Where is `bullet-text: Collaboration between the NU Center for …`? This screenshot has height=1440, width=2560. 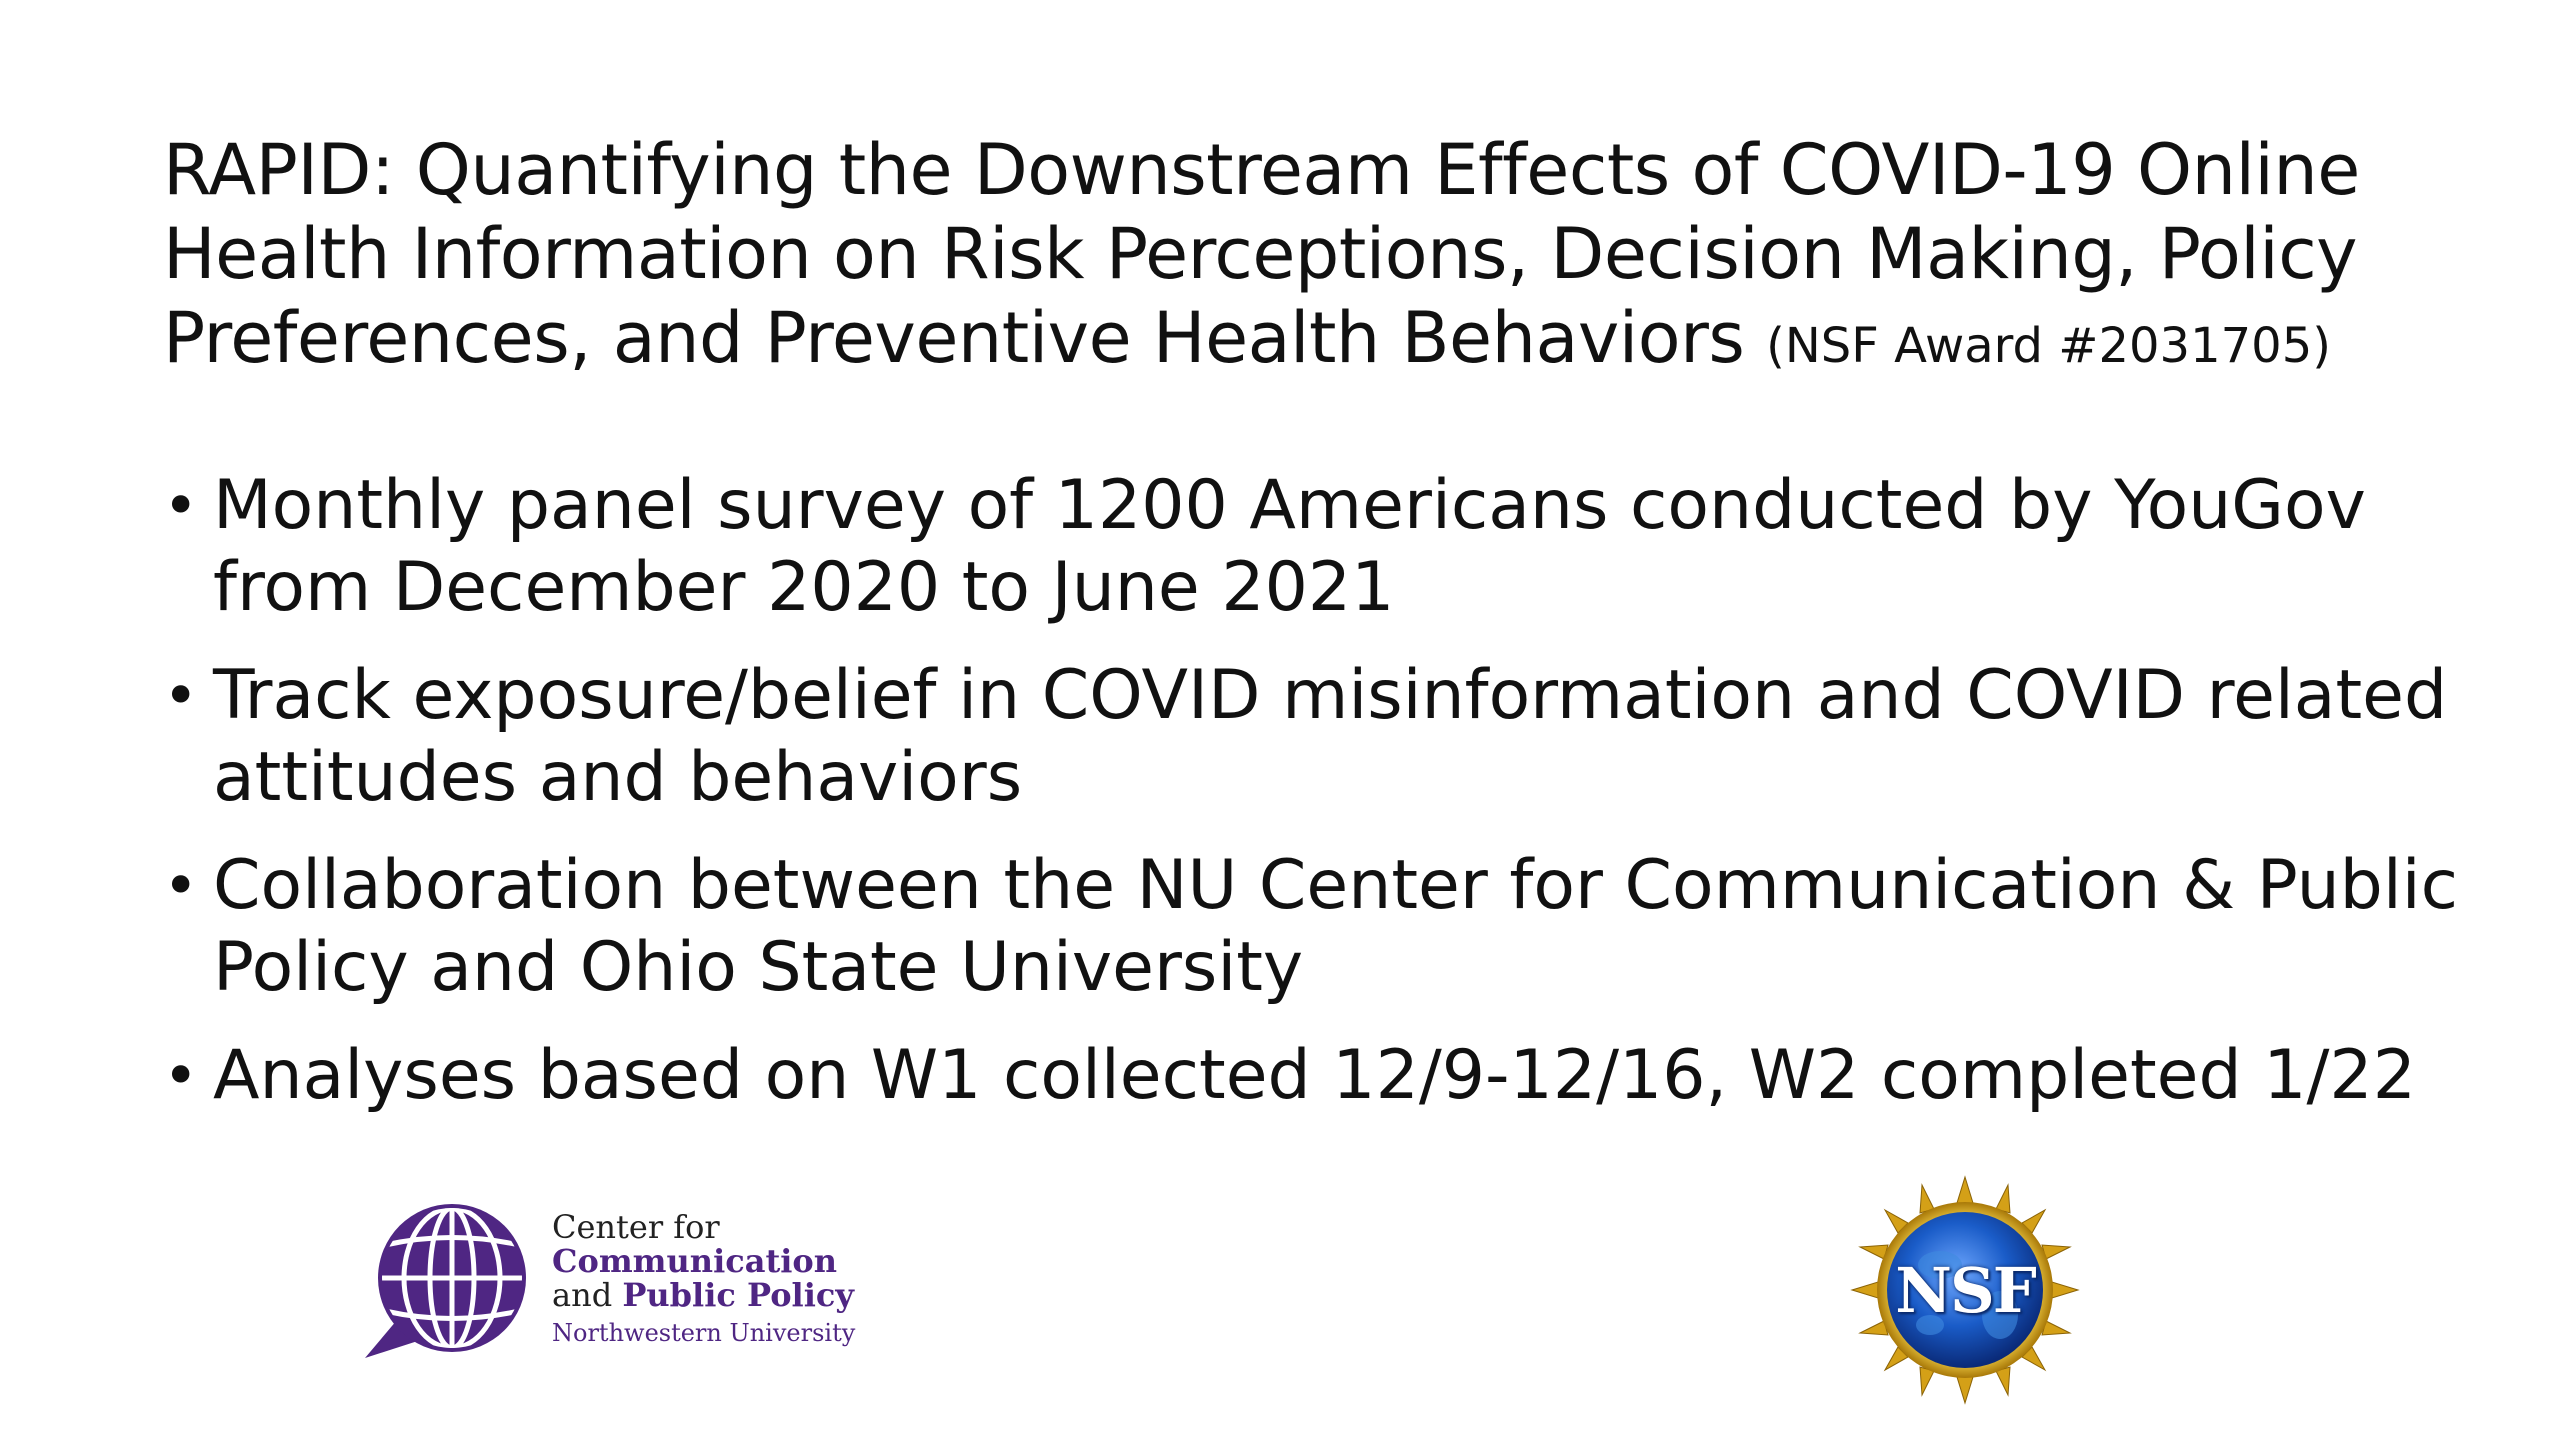 bullet-text: Collaboration between the NU Center for … is located at coordinates (1335, 926).